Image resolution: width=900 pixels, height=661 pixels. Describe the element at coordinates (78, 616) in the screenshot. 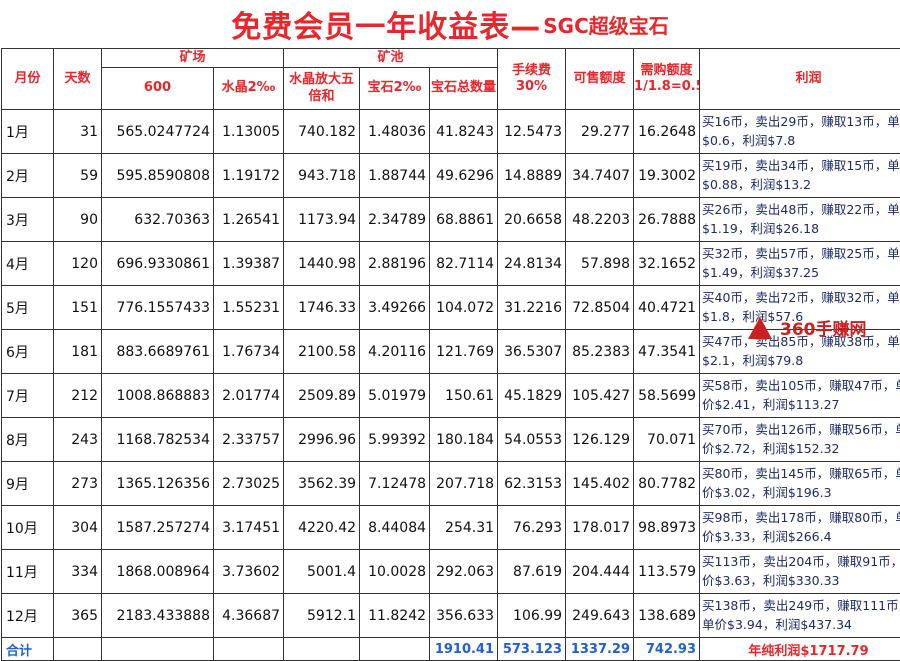

I see `row-days: 365` at that location.